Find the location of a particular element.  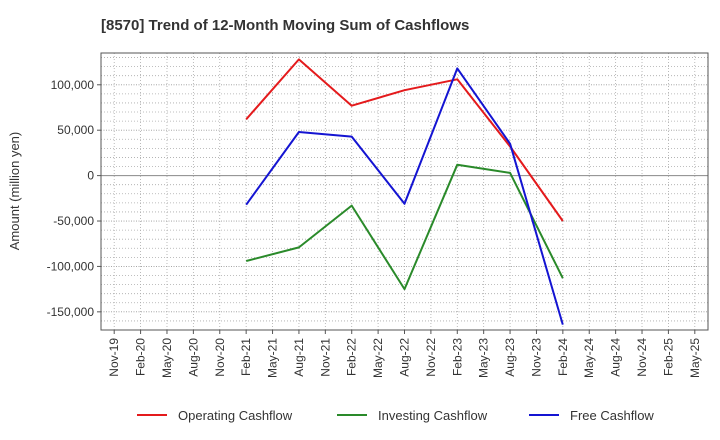

x-tick-label: Nov-21 is located at coordinates (325, 357).